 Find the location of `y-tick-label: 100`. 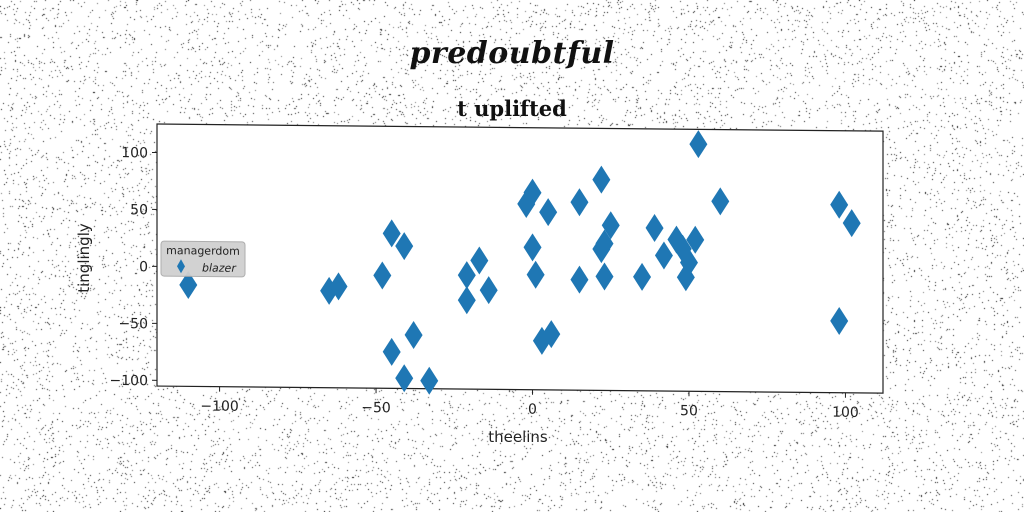

y-tick-label: 100 is located at coordinates (134, 153).